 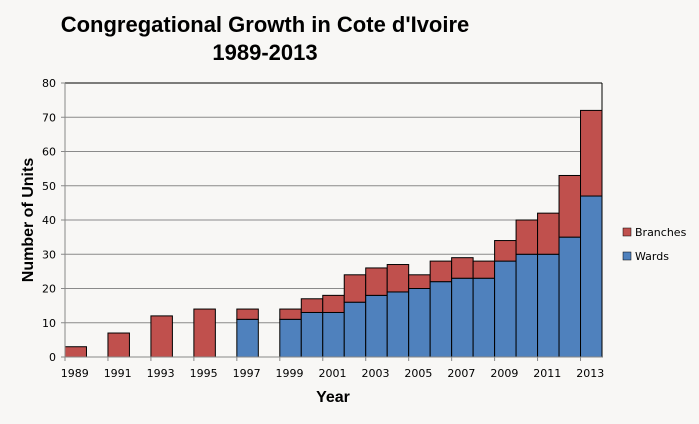 What do you see at coordinates (441, 319) in the screenshot?
I see `bar-wards-2006` at bounding box center [441, 319].